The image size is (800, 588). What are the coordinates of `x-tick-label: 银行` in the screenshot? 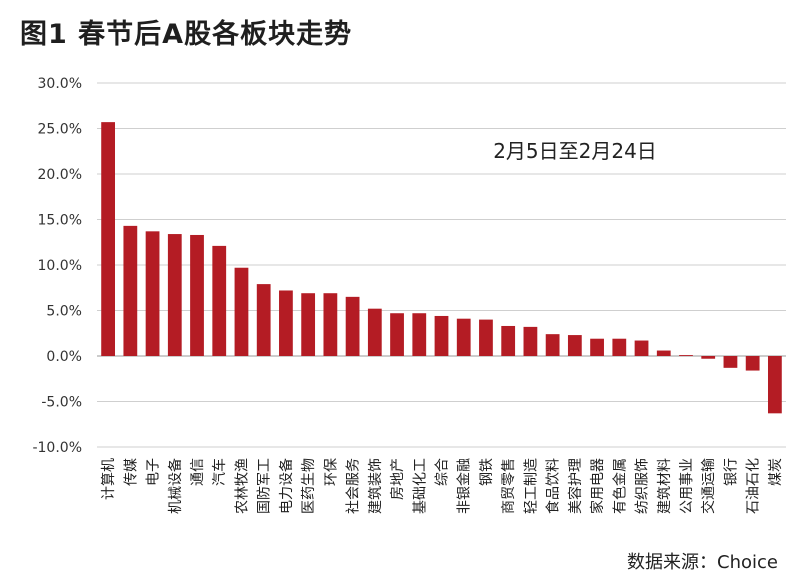 It's located at (731, 472).